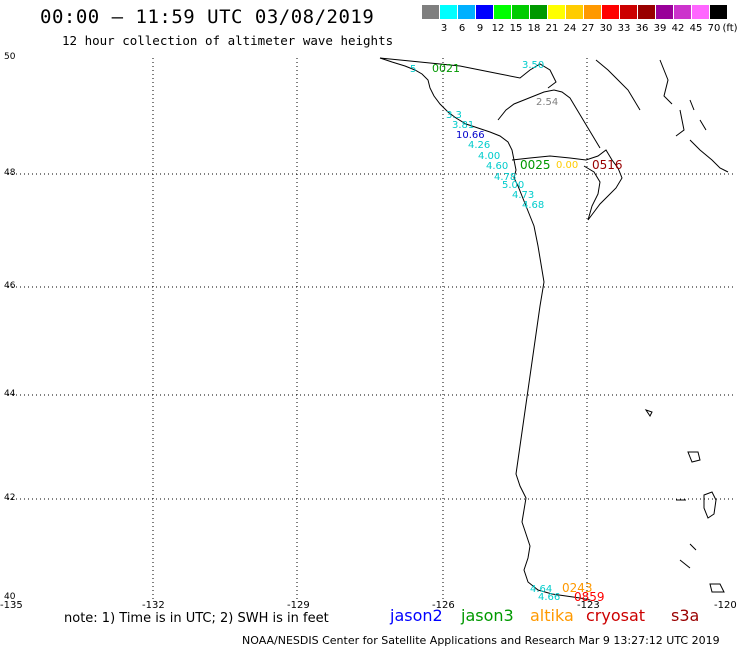 The height and width of the screenshot is (650, 740). Describe the element at coordinates (468, 73) in the screenshot. I see `vancouver-island-north` at that location.